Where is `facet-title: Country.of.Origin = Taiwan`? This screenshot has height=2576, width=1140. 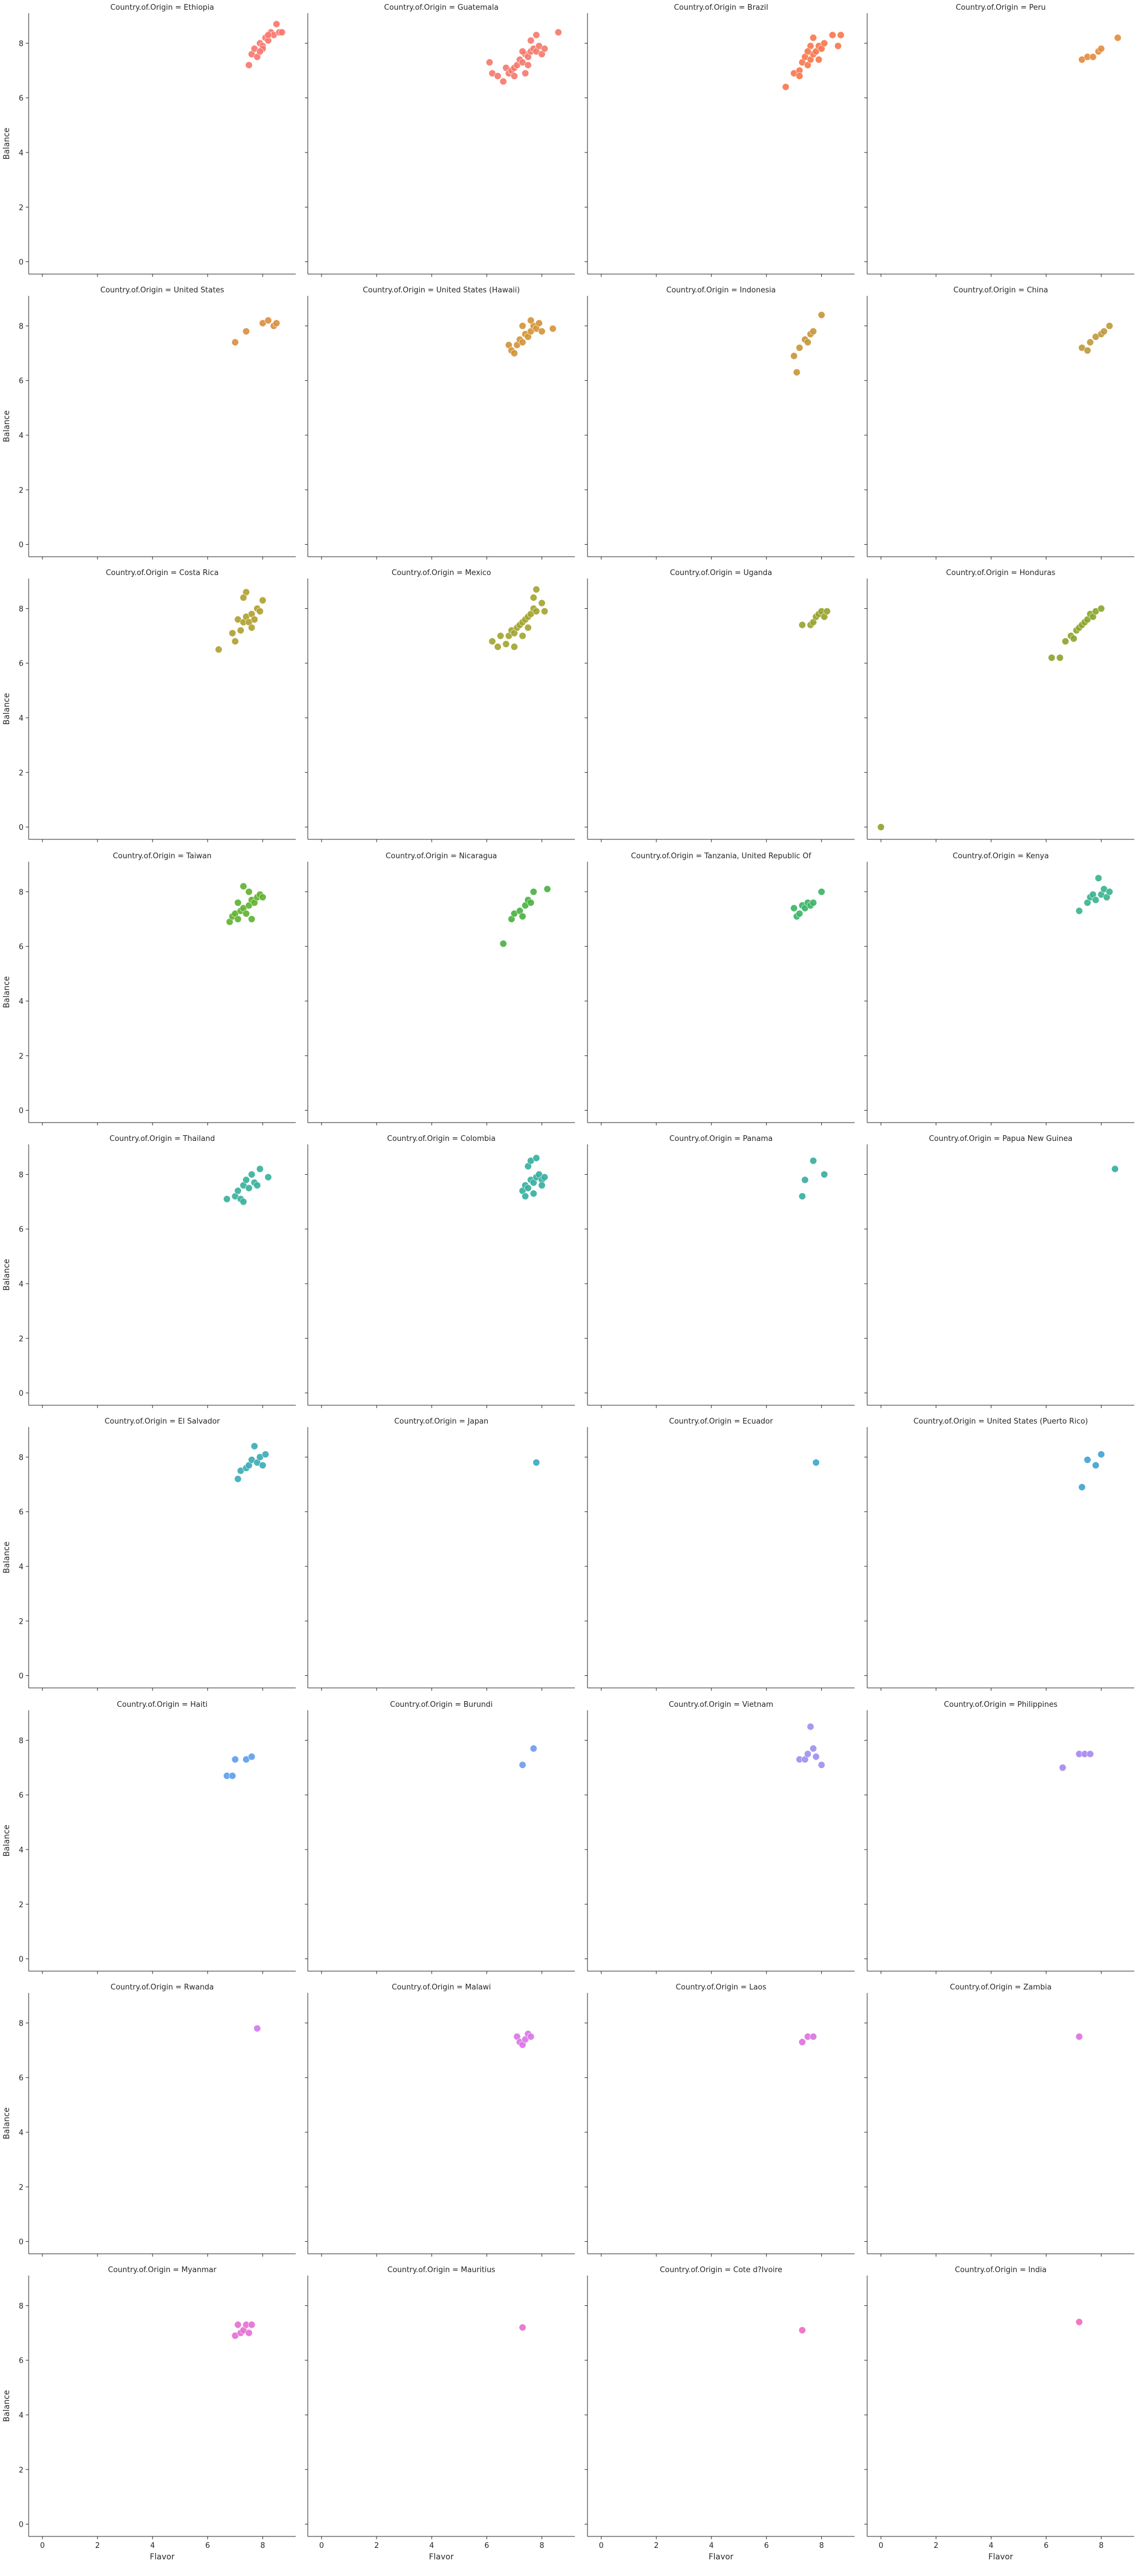
facet-title: Country.of.Origin = Taiwan is located at coordinates (162, 856).